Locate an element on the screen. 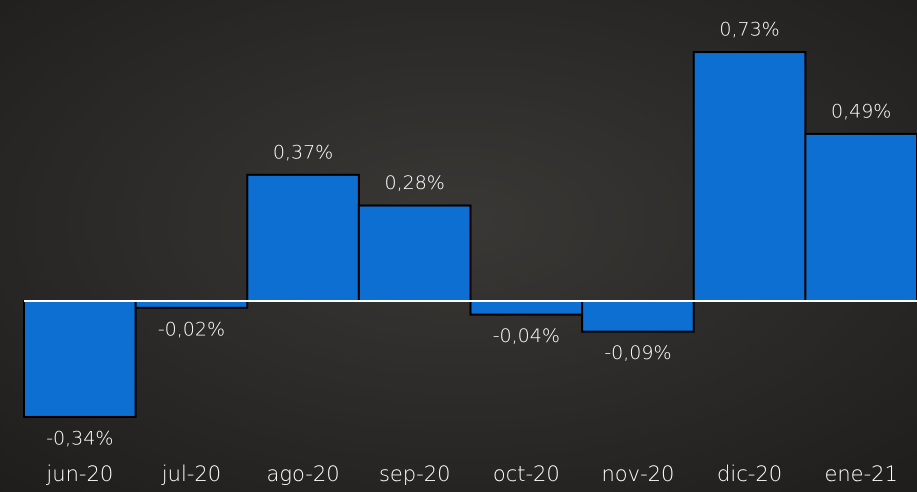 This screenshot has height=492, width=917. x-tick-label: jun-20 is located at coordinates (79, 474).